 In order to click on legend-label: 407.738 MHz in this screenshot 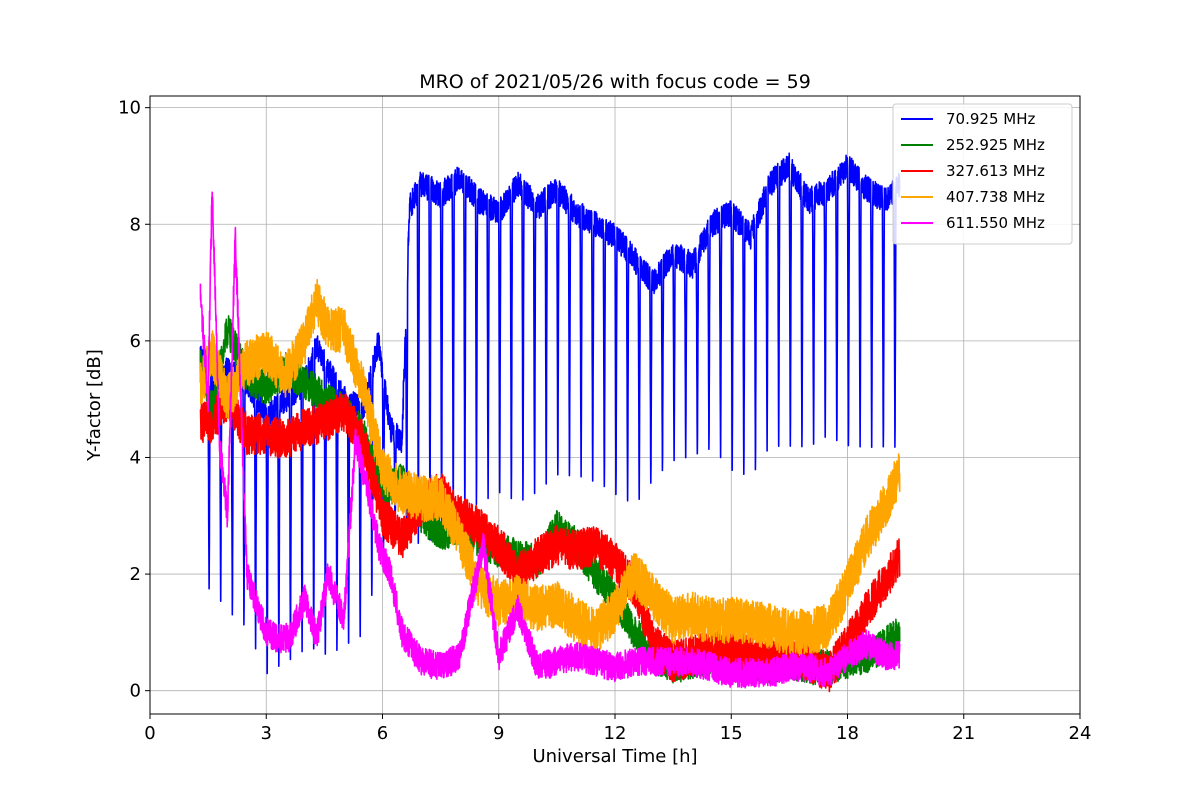, I will do `click(995, 197)`.